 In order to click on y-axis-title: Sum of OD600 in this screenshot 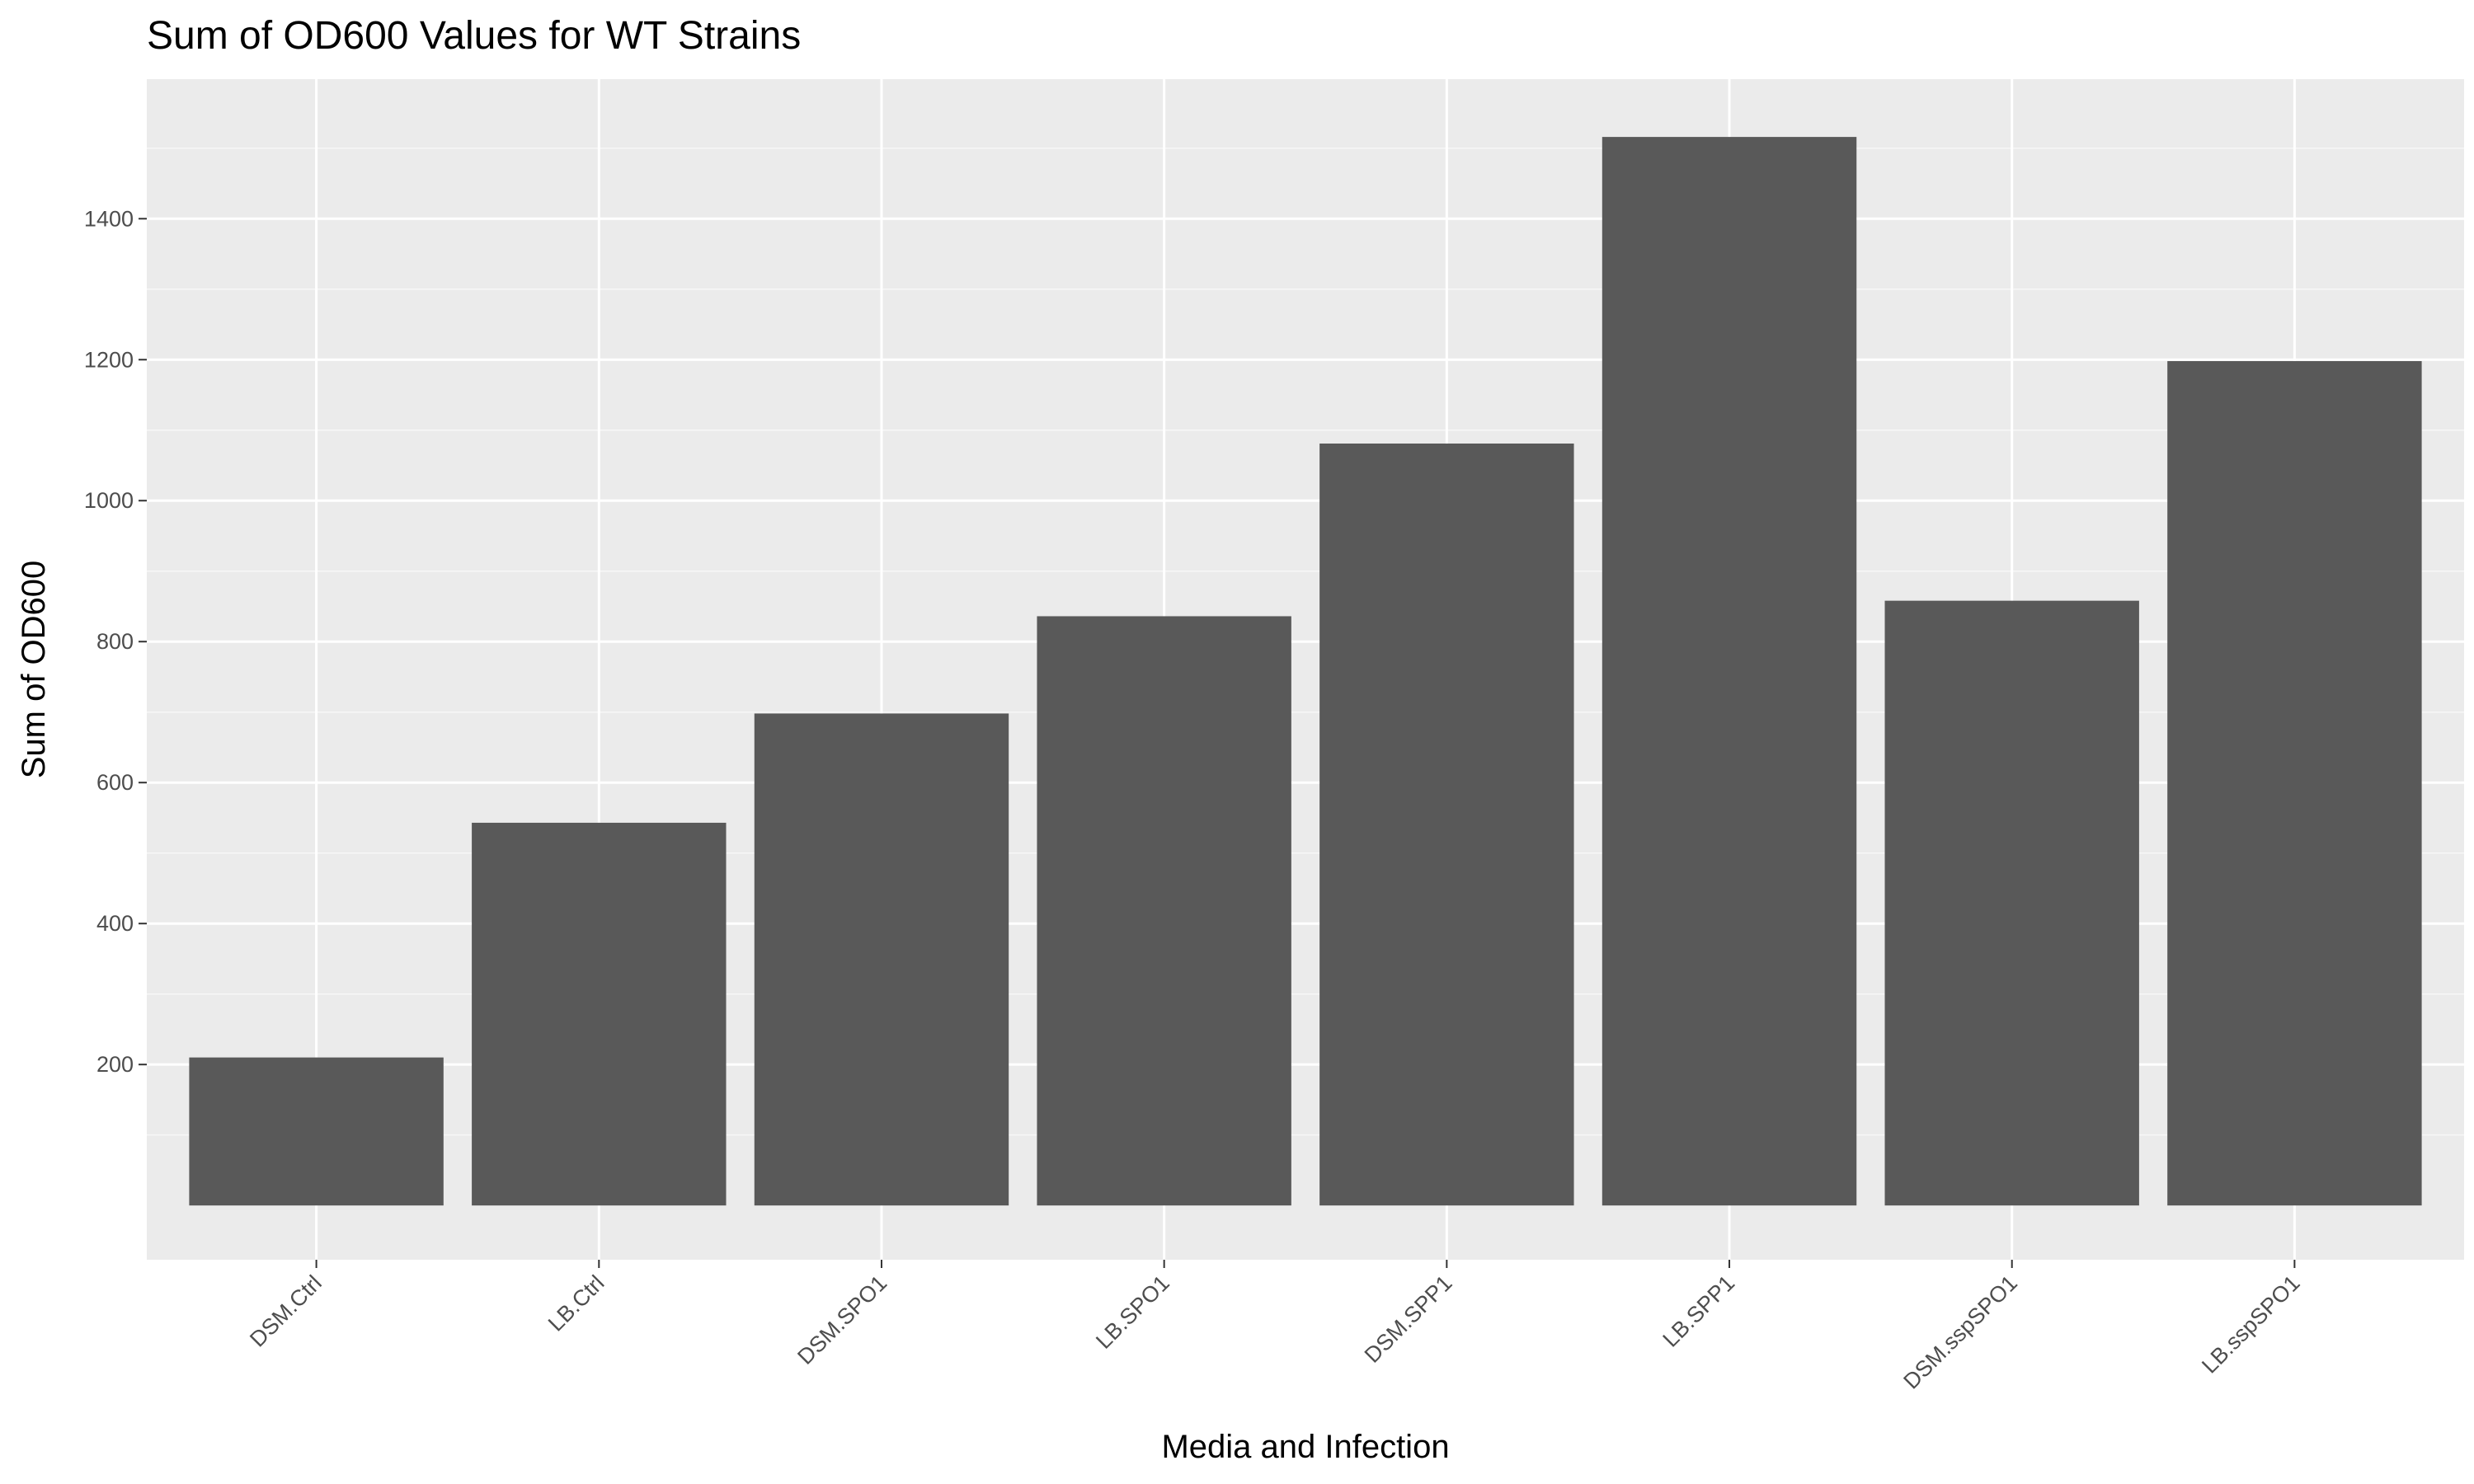, I will do `click(34, 670)`.